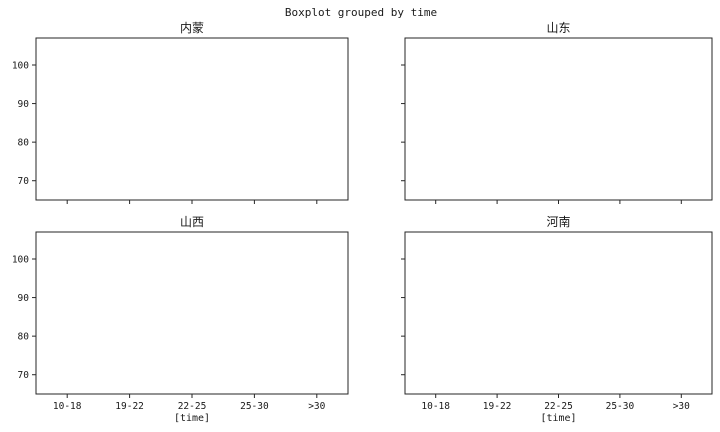 The width and height of the screenshot is (720, 432). Describe the element at coordinates (192, 28) in the screenshot. I see `subplot-title: 内蒙` at that location.